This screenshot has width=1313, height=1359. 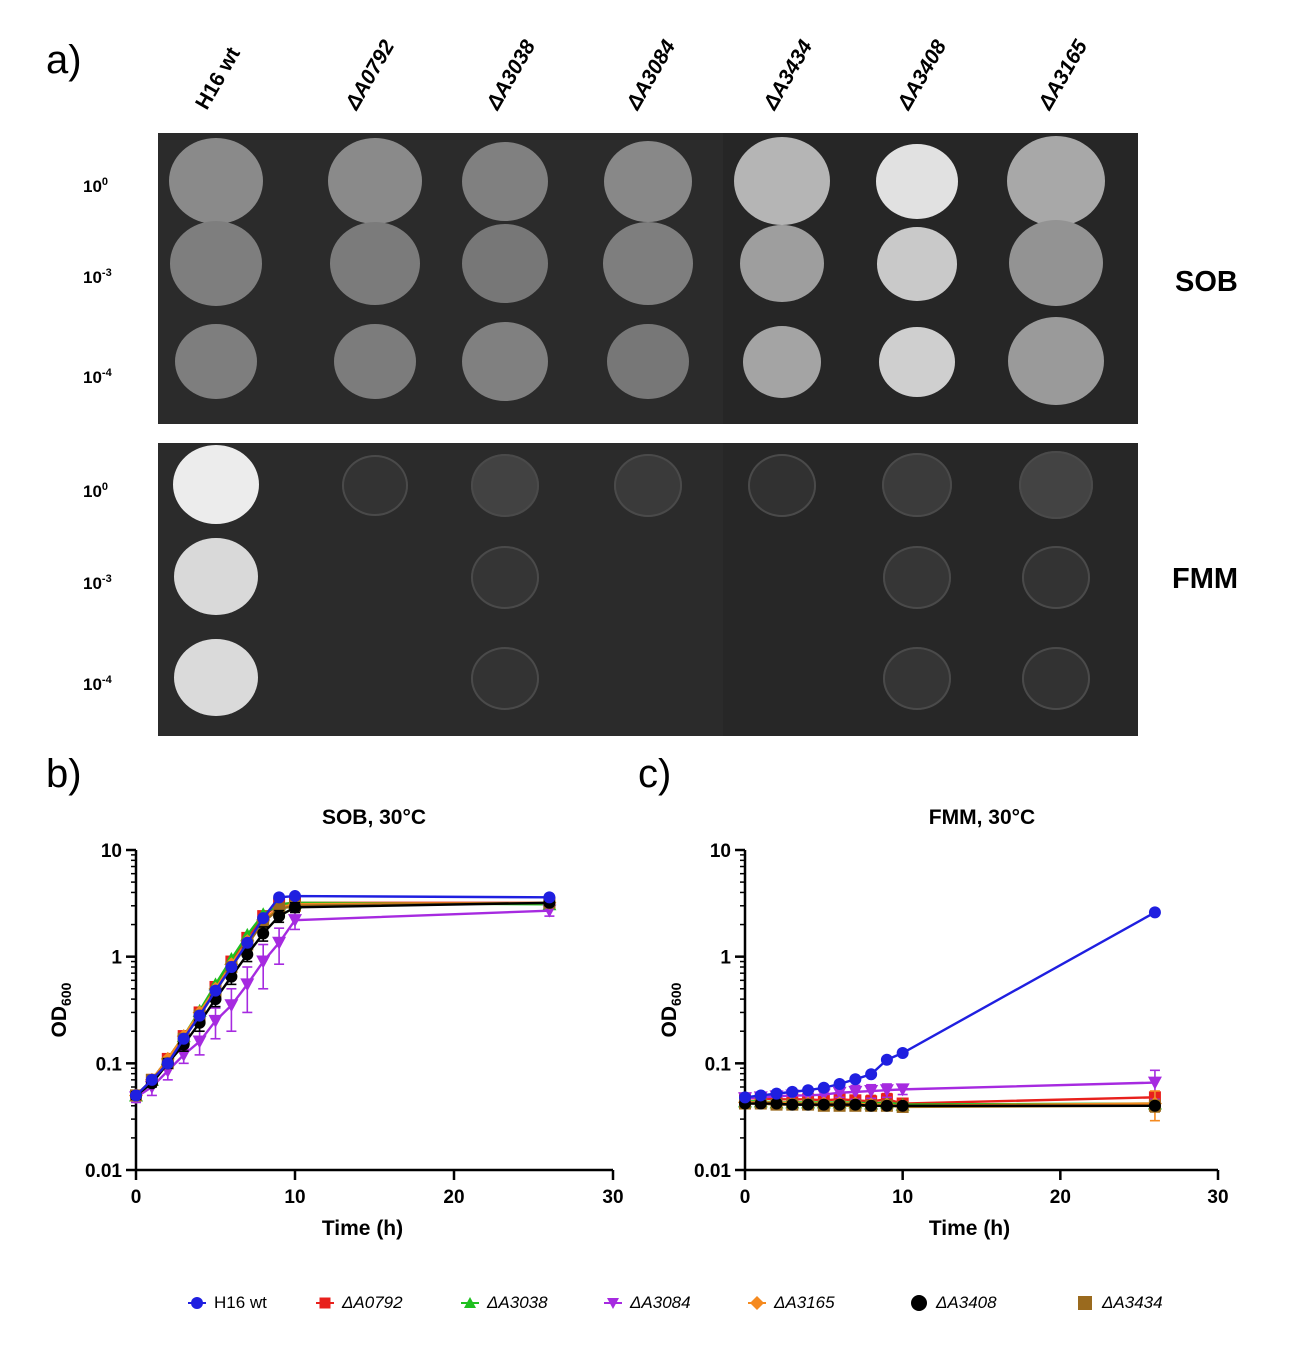 What do you see at coordinates (804, 1302) in the screenshot?
I see `legend-label: ΔA3165` at bounding box center [804, 1302].